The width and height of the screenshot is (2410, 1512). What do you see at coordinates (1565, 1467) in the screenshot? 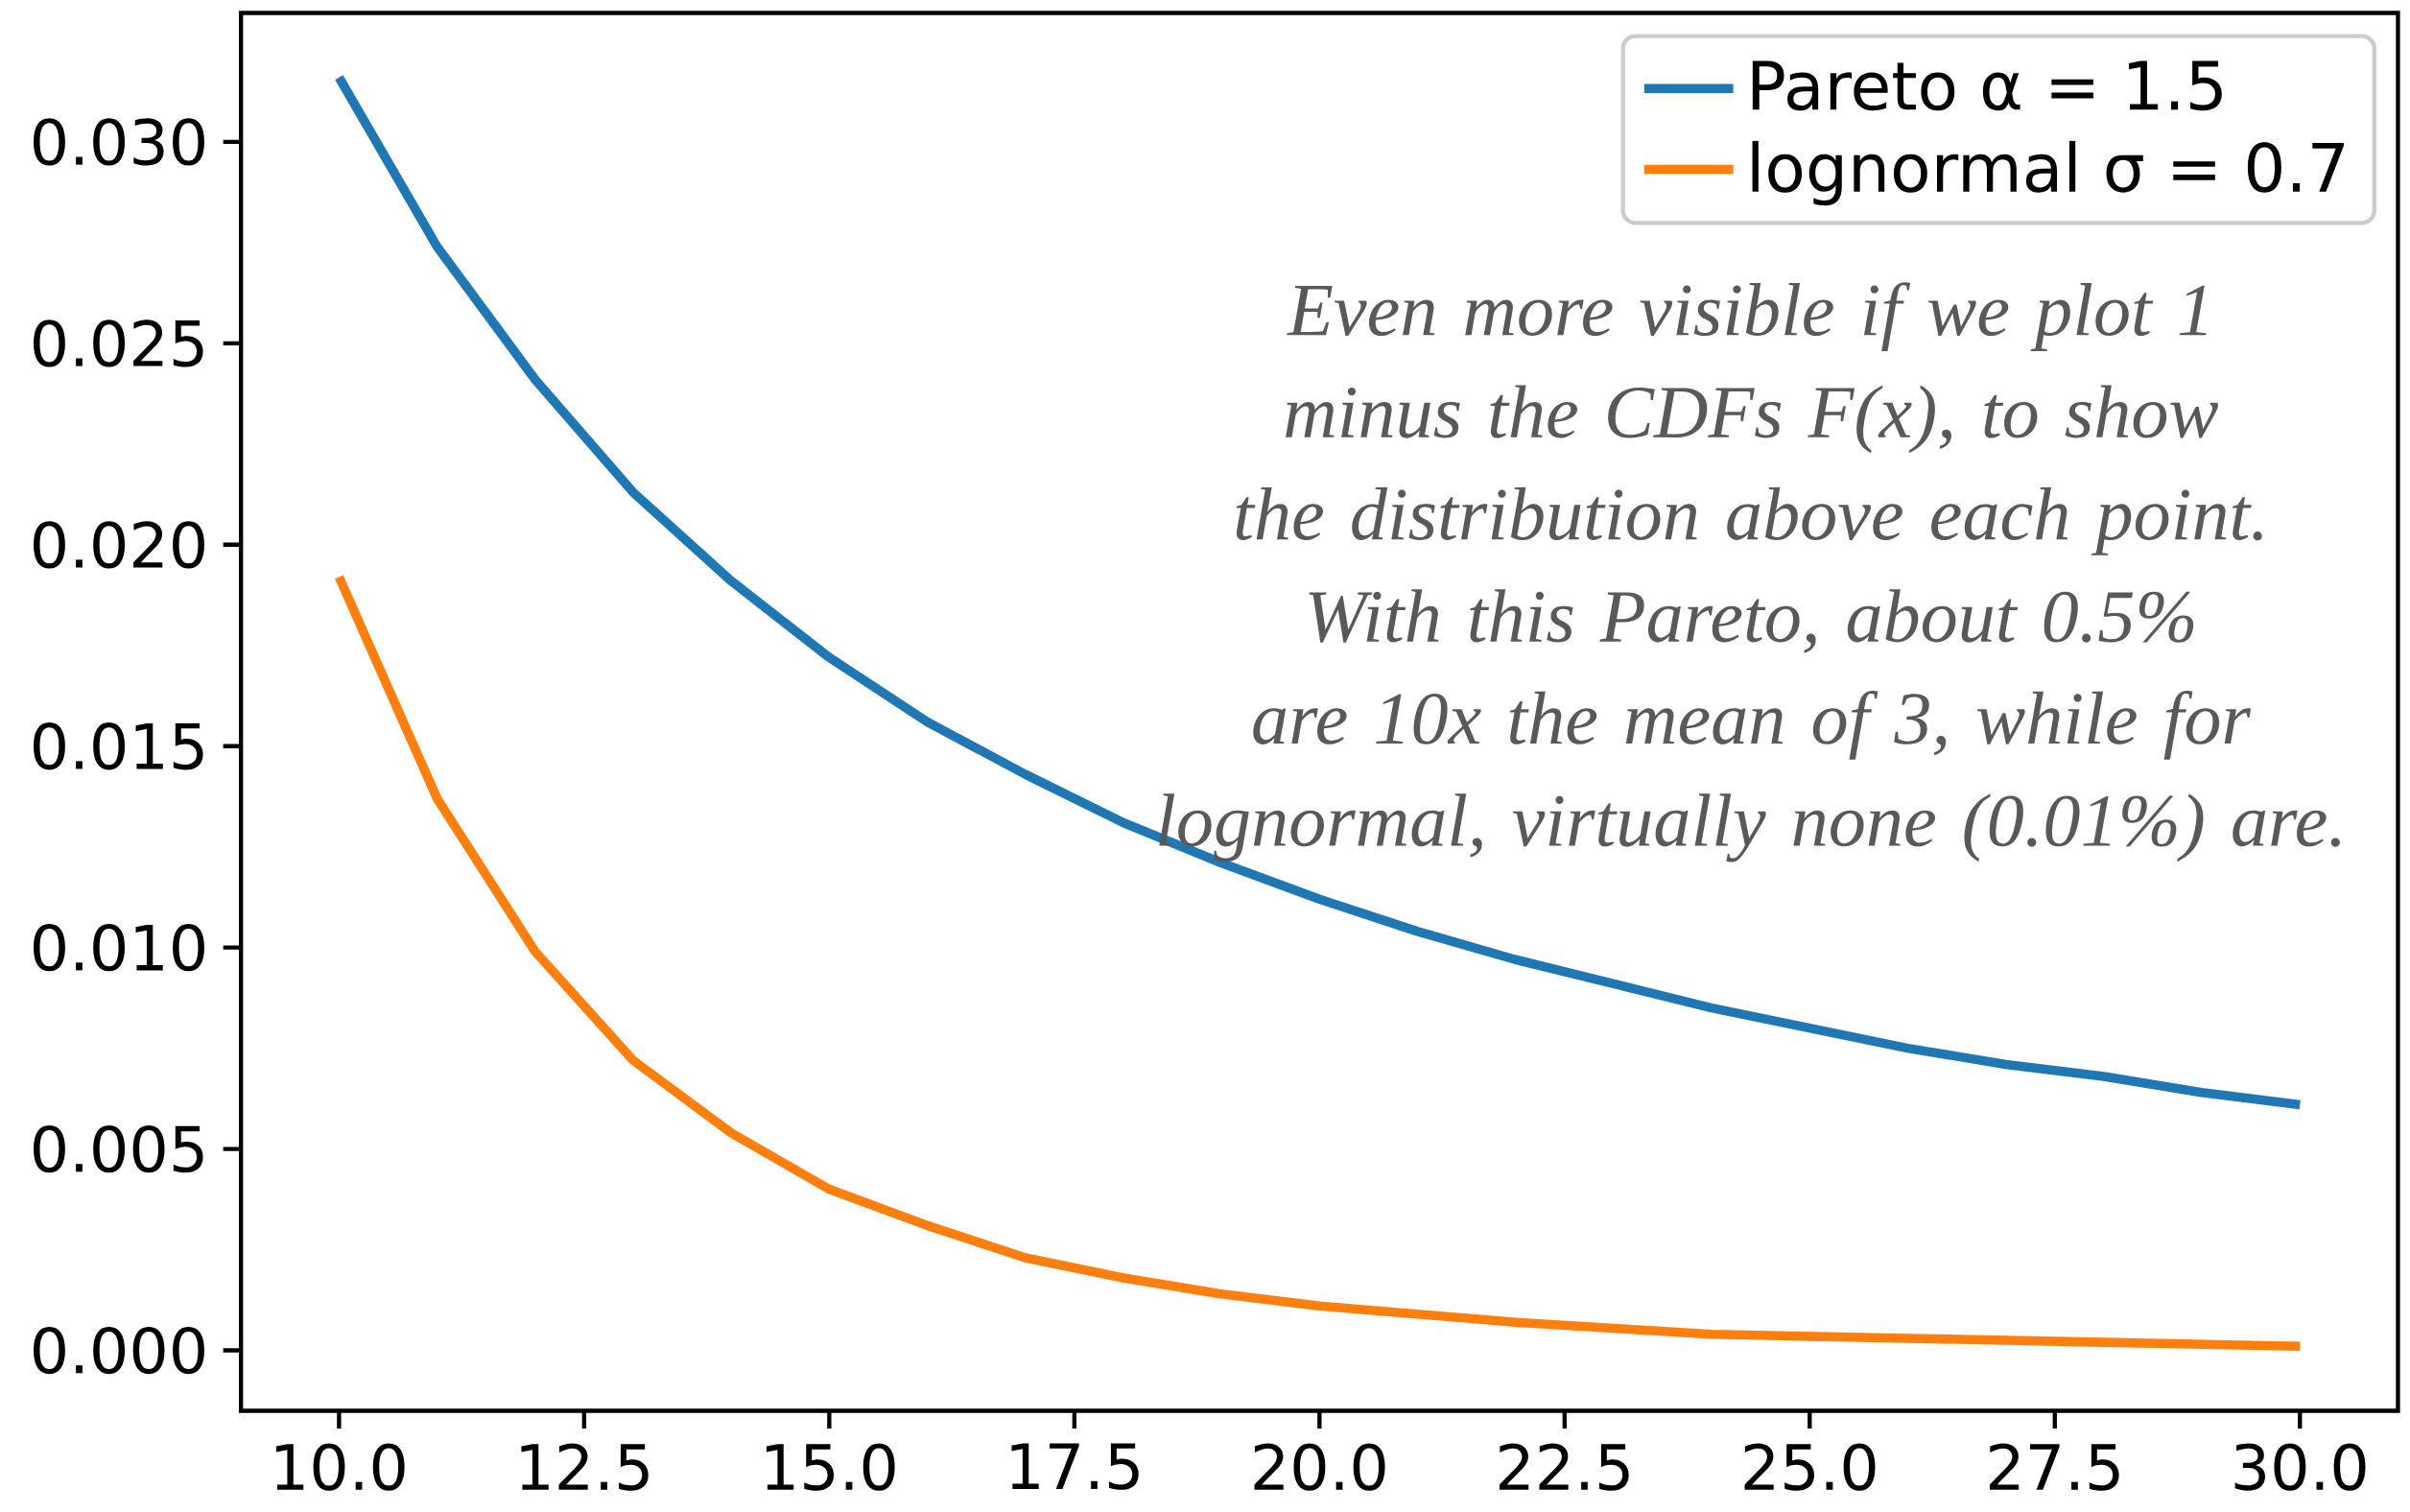
I see `x-tick-label: 22.5` at bounding box center [1565, 1467].